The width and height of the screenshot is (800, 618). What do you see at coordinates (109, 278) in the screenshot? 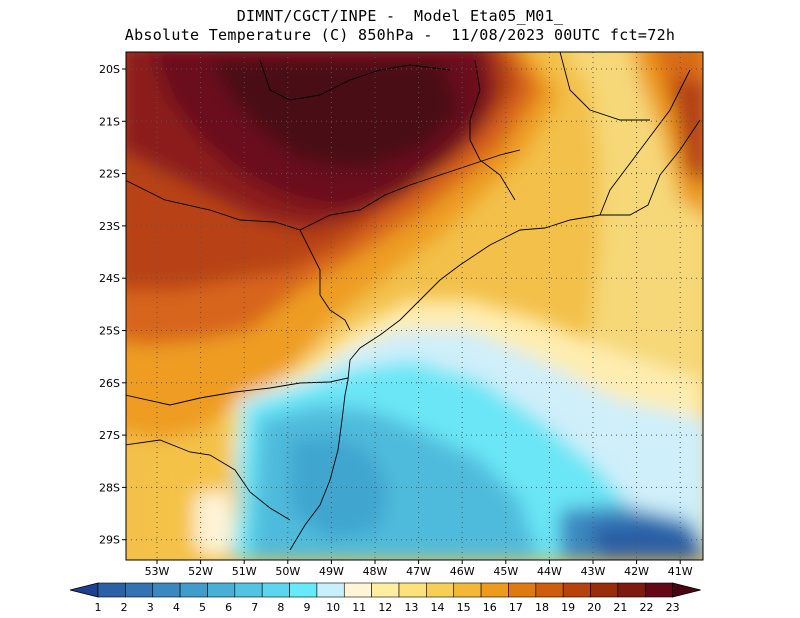
I see `lat-tick-label: 24S` at bounding box center [109, 278].